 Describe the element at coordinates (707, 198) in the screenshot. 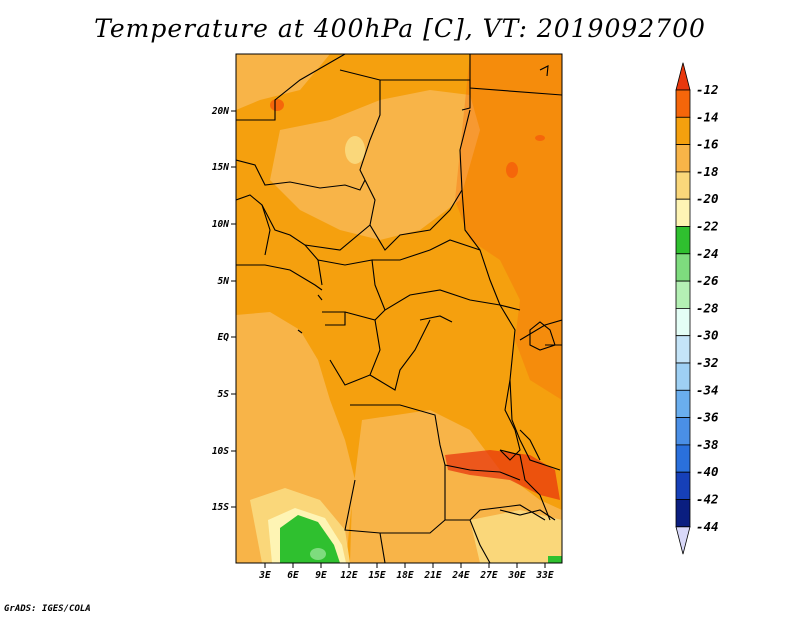

I see `colorbar-label: -20` at that location.